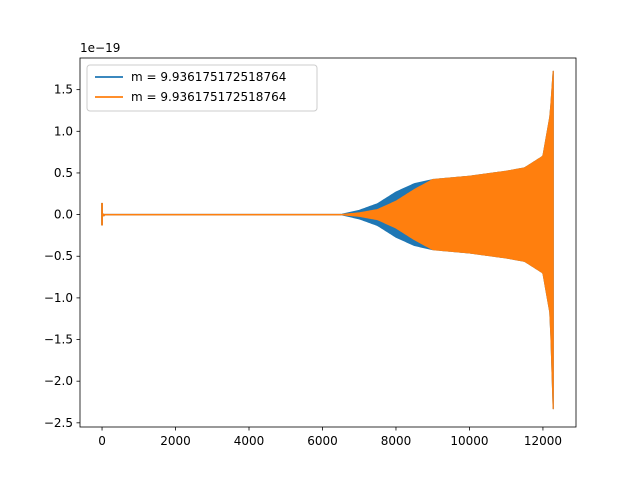  I want to click on y-tick-label: −2.5, so click(58, 423).